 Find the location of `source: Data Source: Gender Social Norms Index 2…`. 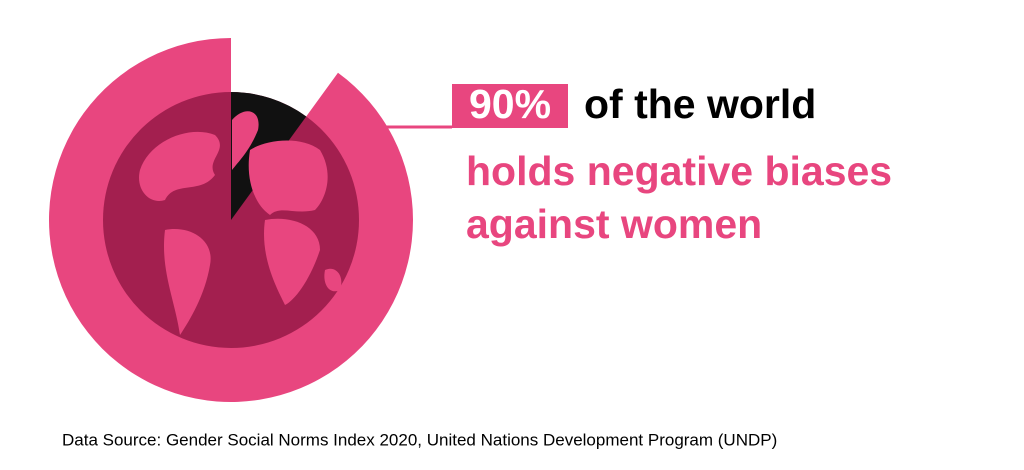

source: Data Source: Gender Social Norms Index 2… is located at coordinates (419, 439).